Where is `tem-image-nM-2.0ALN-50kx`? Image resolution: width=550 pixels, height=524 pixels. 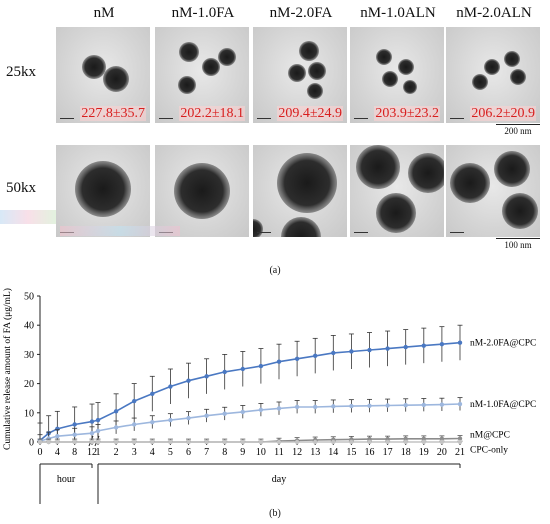 tem-image-nM-2.0ALN-50kx is located at coordinates (493, 191).